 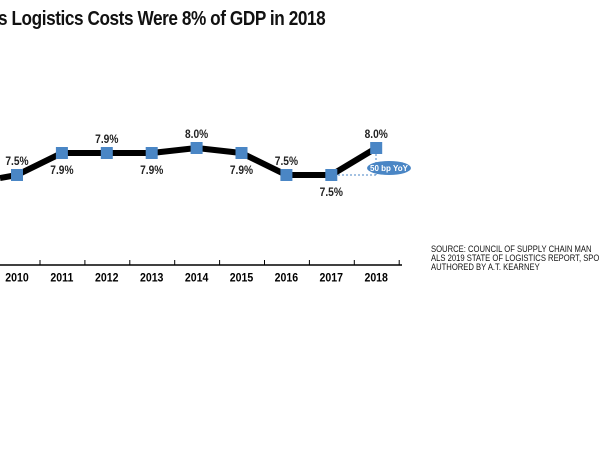 I want to click on x-tick-label: 2010, so click(x=16, y=278).